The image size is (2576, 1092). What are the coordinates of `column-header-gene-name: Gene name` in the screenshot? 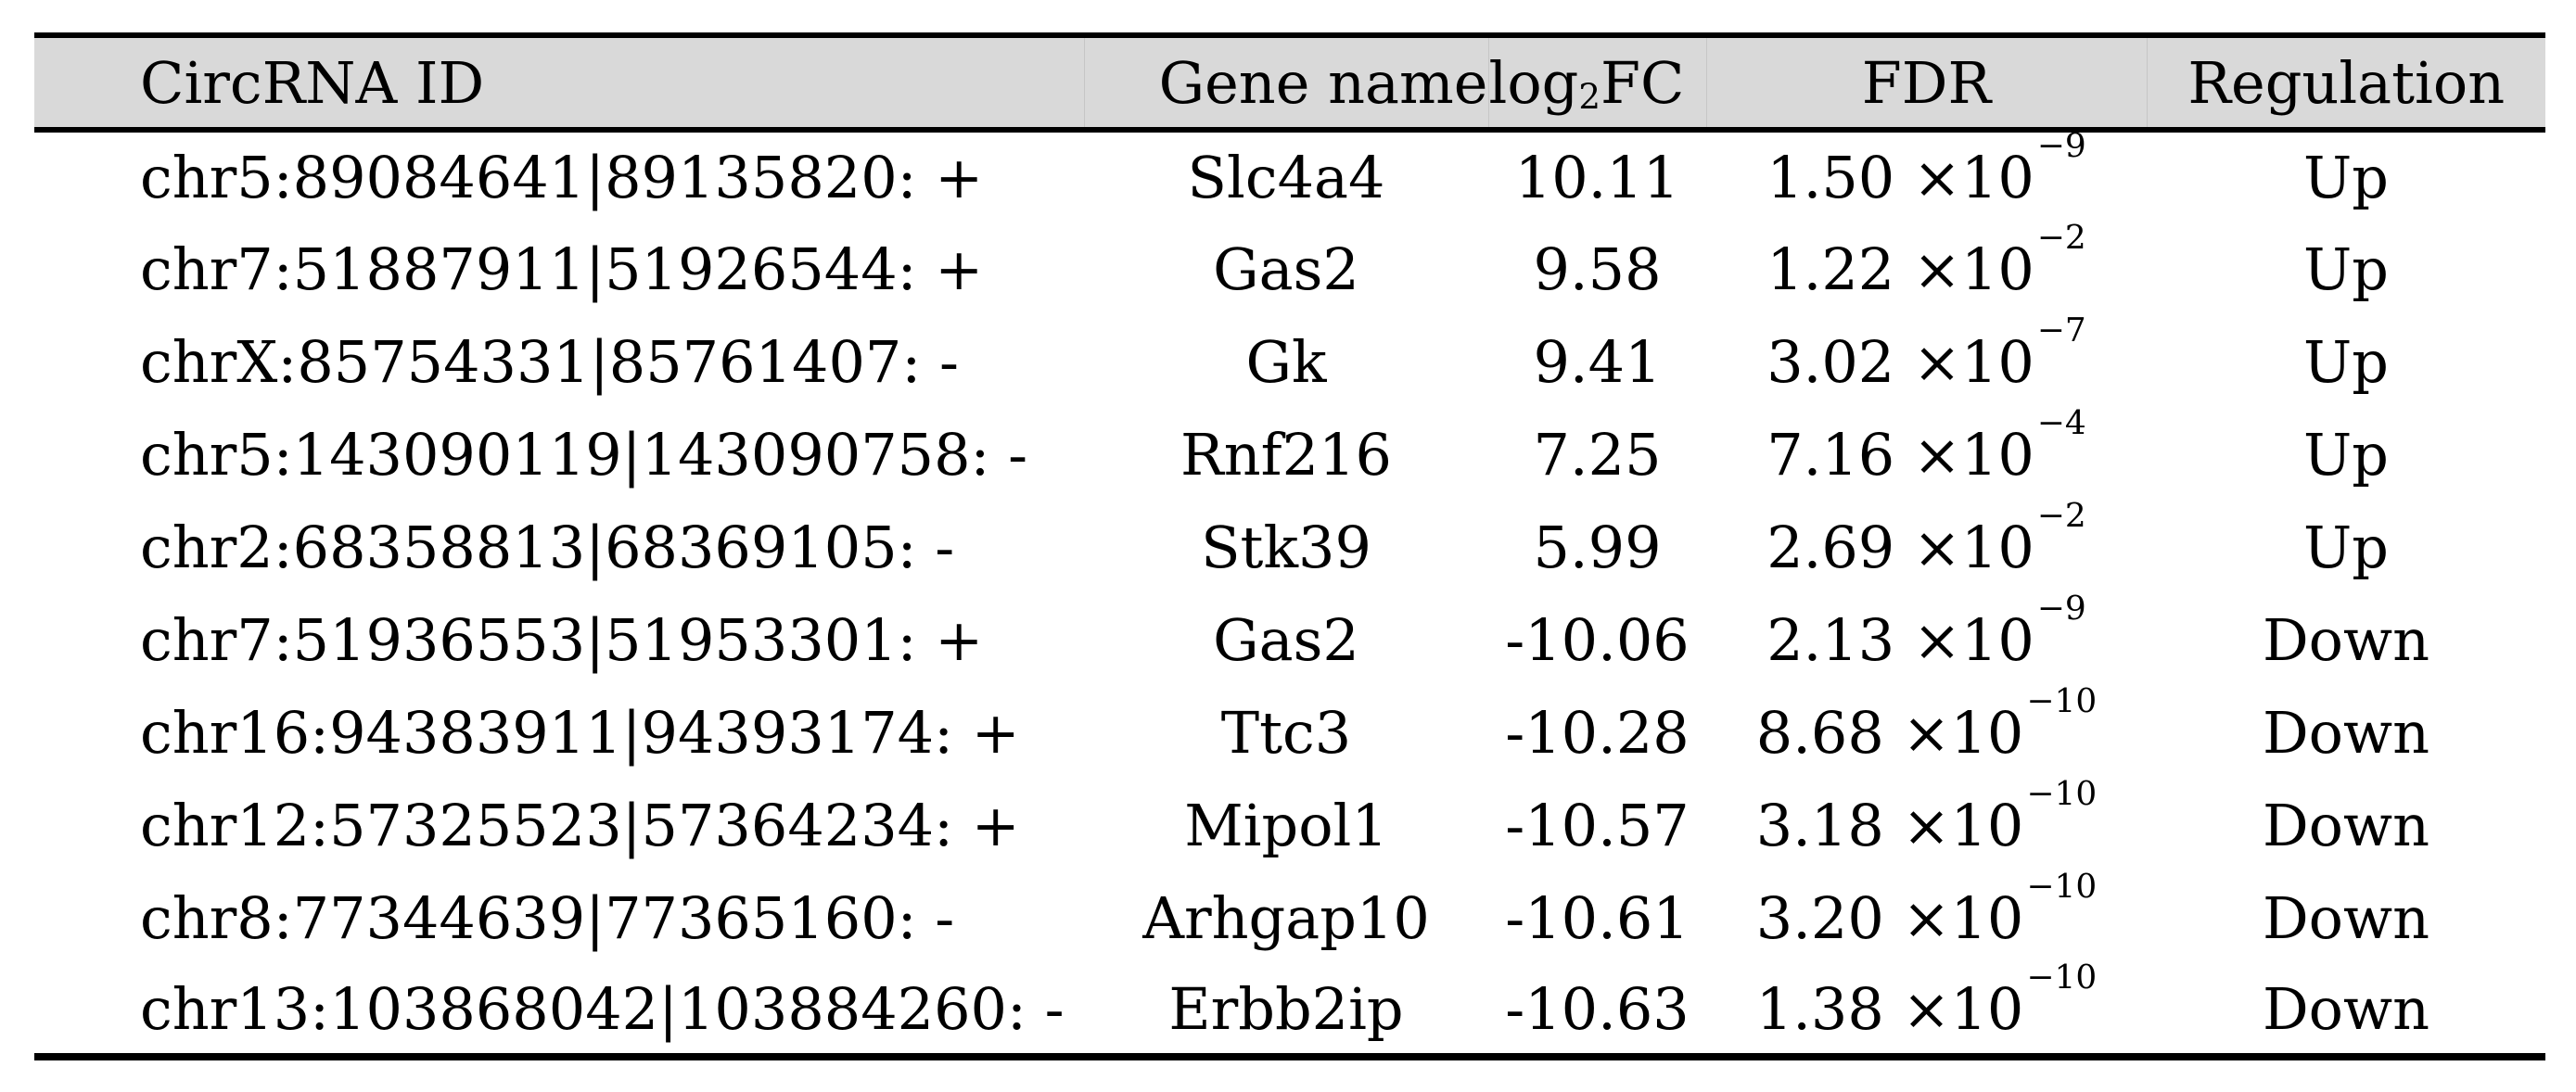 It's located at (1285, 82).